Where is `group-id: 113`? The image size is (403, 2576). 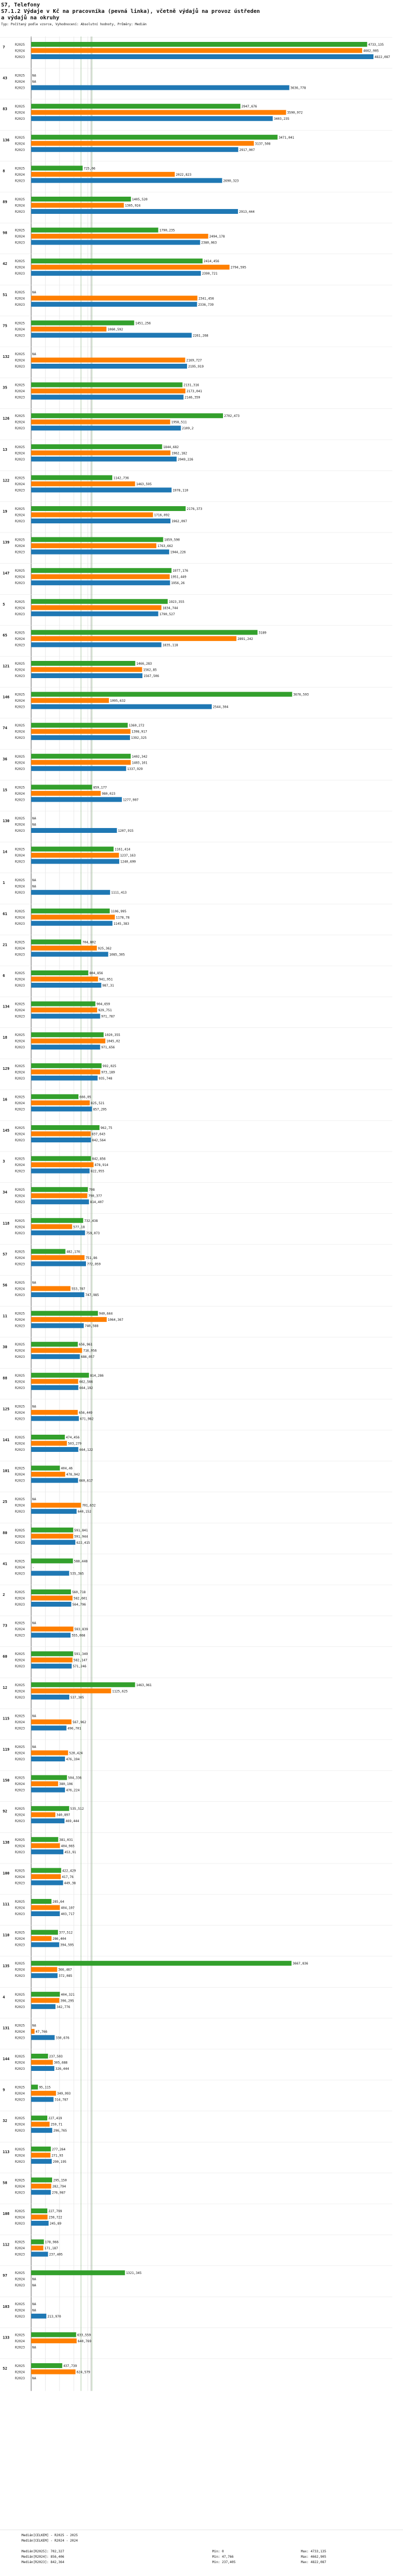
group-id: 113 is located at coordinates (6, 2152).